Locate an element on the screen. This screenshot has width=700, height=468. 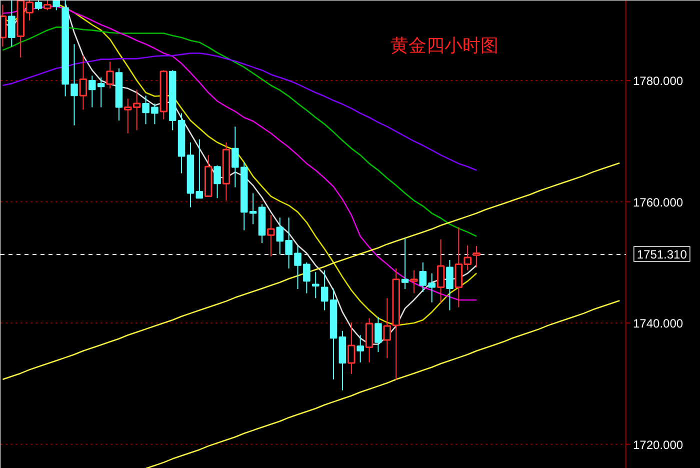
ref-line-label: 1751.310 is located at coordinates (662, 254).